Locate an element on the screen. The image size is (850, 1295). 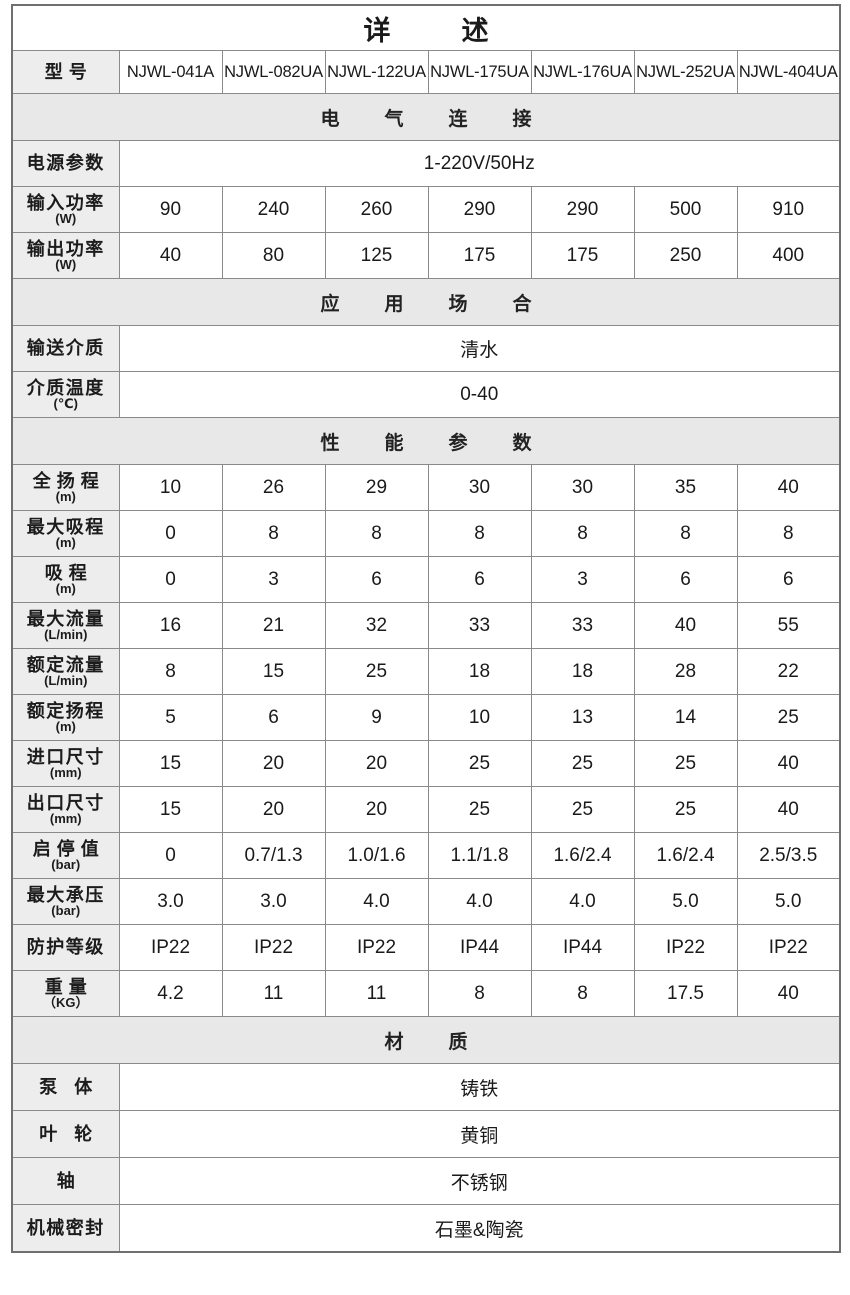
row-label-text: 机械密封 is located at coordinates (65, 1227).